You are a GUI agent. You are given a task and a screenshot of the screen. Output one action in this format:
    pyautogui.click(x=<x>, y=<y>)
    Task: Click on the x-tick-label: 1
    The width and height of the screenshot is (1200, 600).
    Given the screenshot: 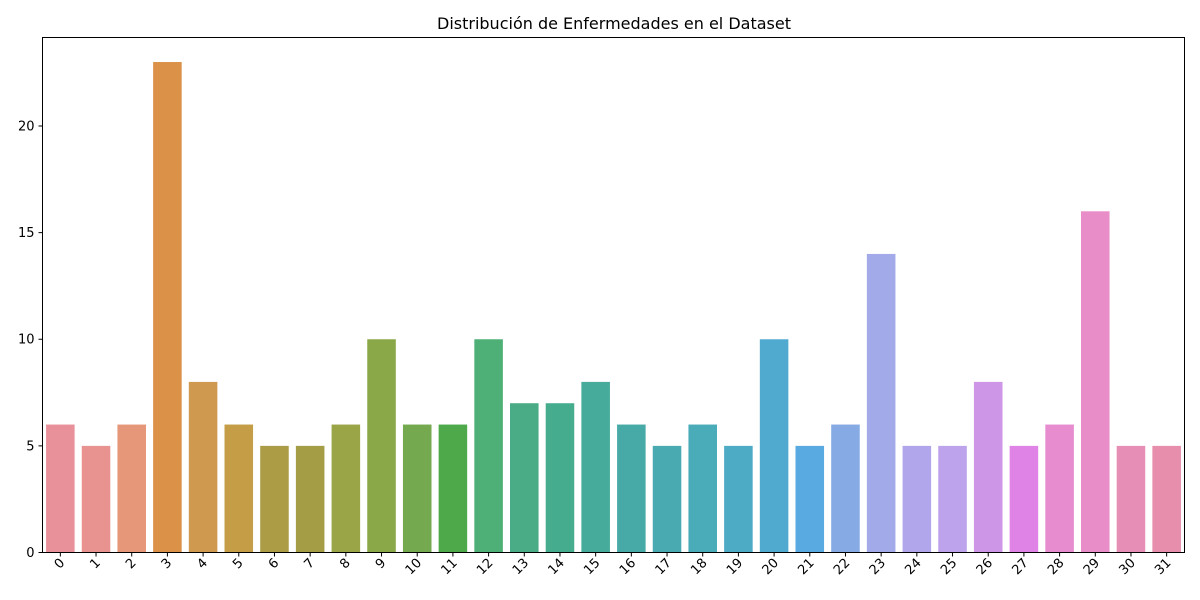 What is the action you would take?
    pyautogui.click(x=95, y=564)
    